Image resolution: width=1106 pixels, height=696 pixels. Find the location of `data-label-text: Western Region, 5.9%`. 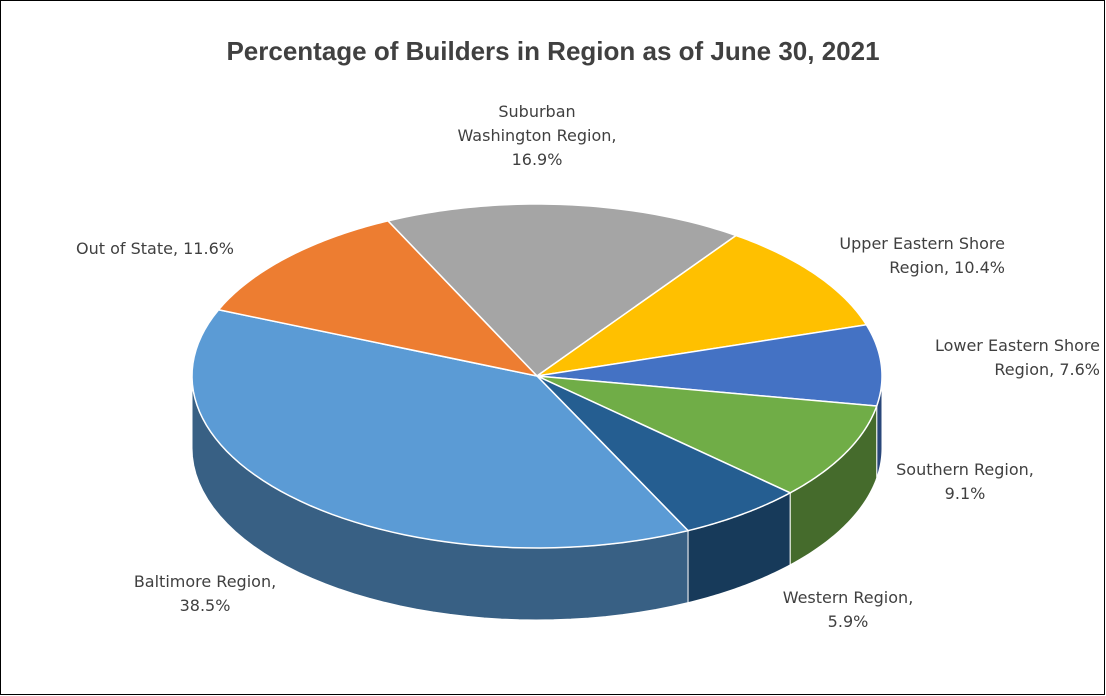

data-label-text: Western Region, 5.9% is located at coordinates (848, 610).